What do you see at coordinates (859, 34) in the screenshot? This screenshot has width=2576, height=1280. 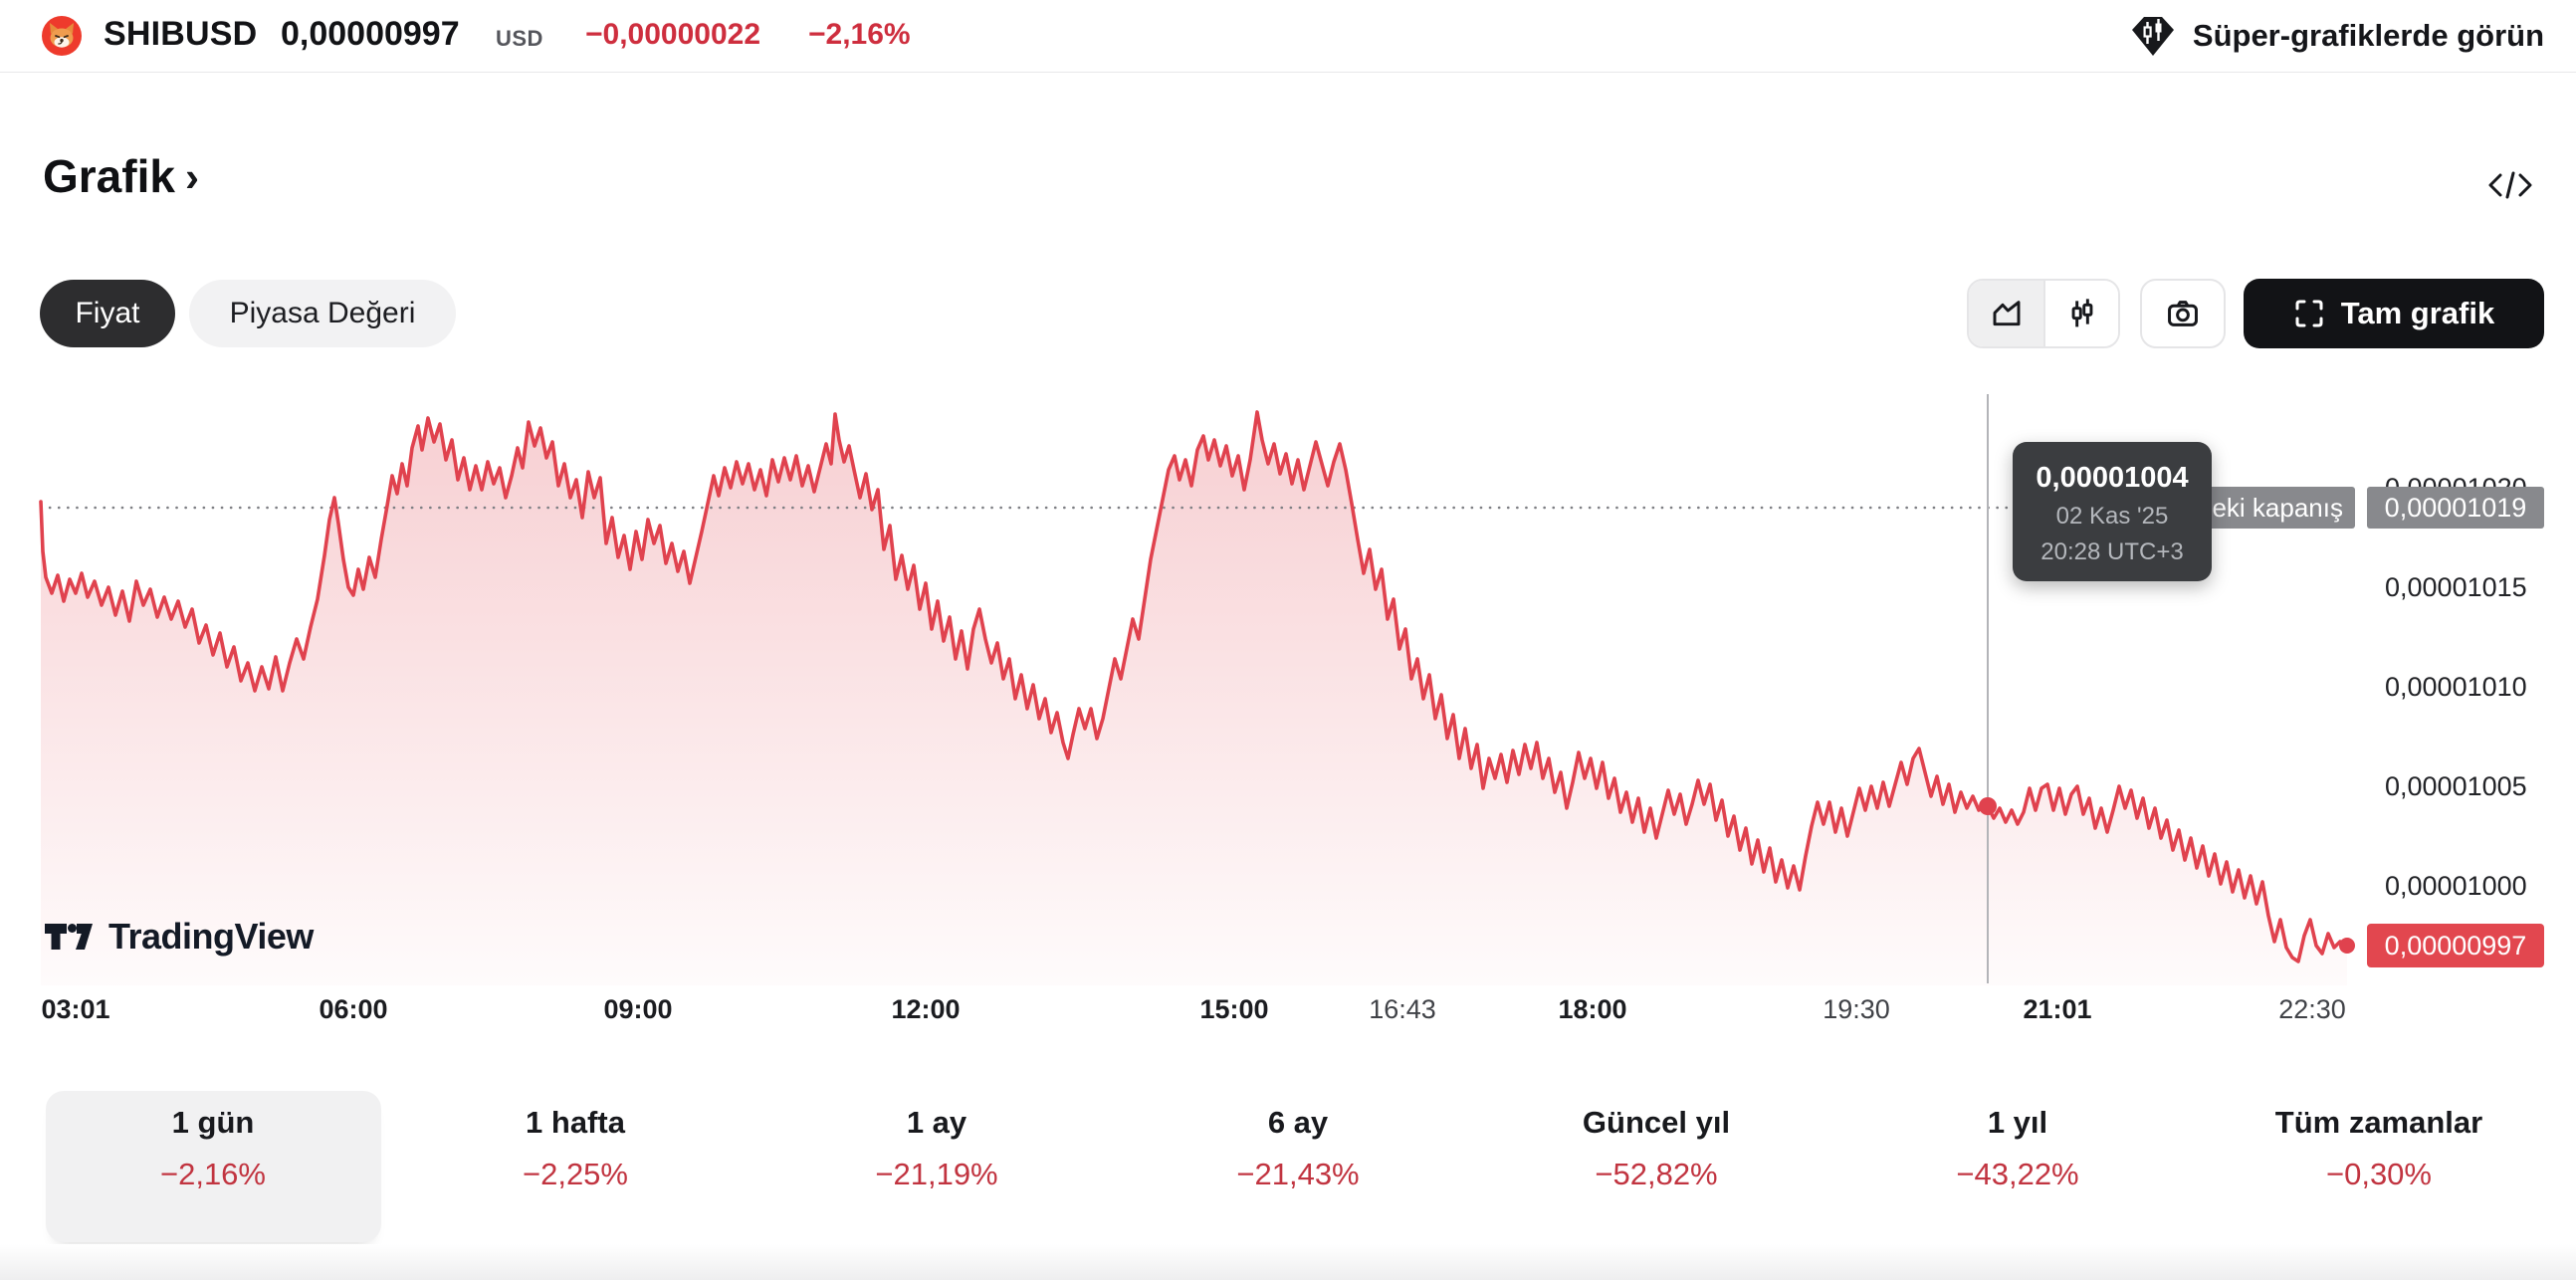 I see `price-change-percent: −2,16%` at bounding box center [859, 34].